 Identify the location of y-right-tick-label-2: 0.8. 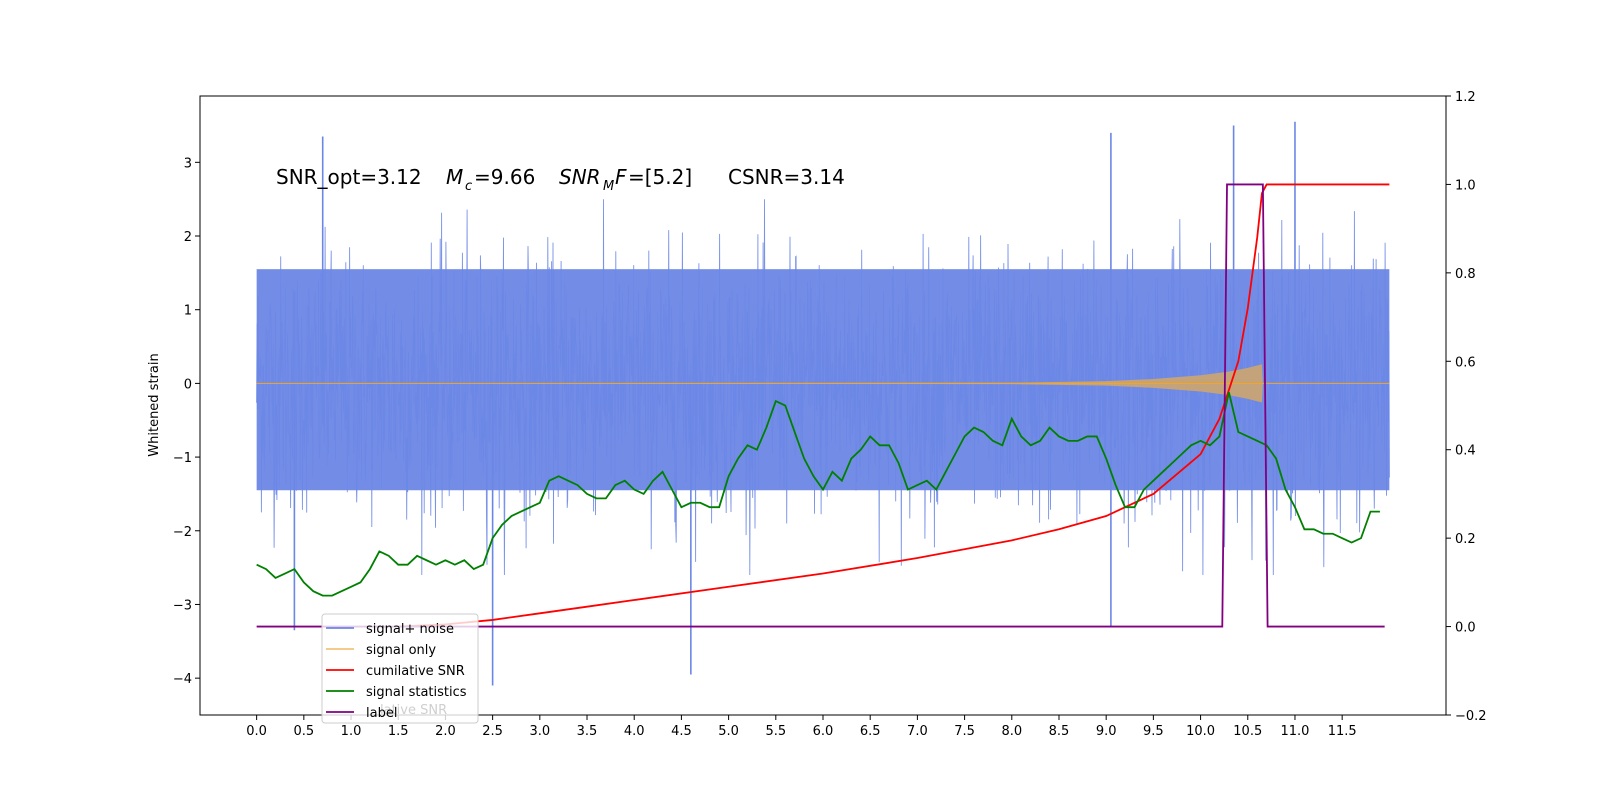
(1465, 274).